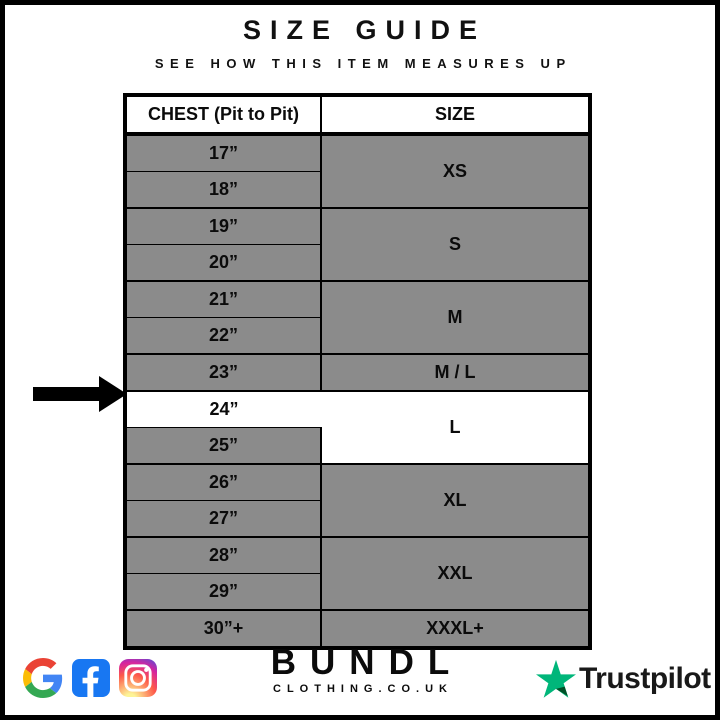 This screenshot has height=720, width=720. Describe the element at coordinates (223, 372) in the screenshot. I see `chest-cell: 23”` at that location.